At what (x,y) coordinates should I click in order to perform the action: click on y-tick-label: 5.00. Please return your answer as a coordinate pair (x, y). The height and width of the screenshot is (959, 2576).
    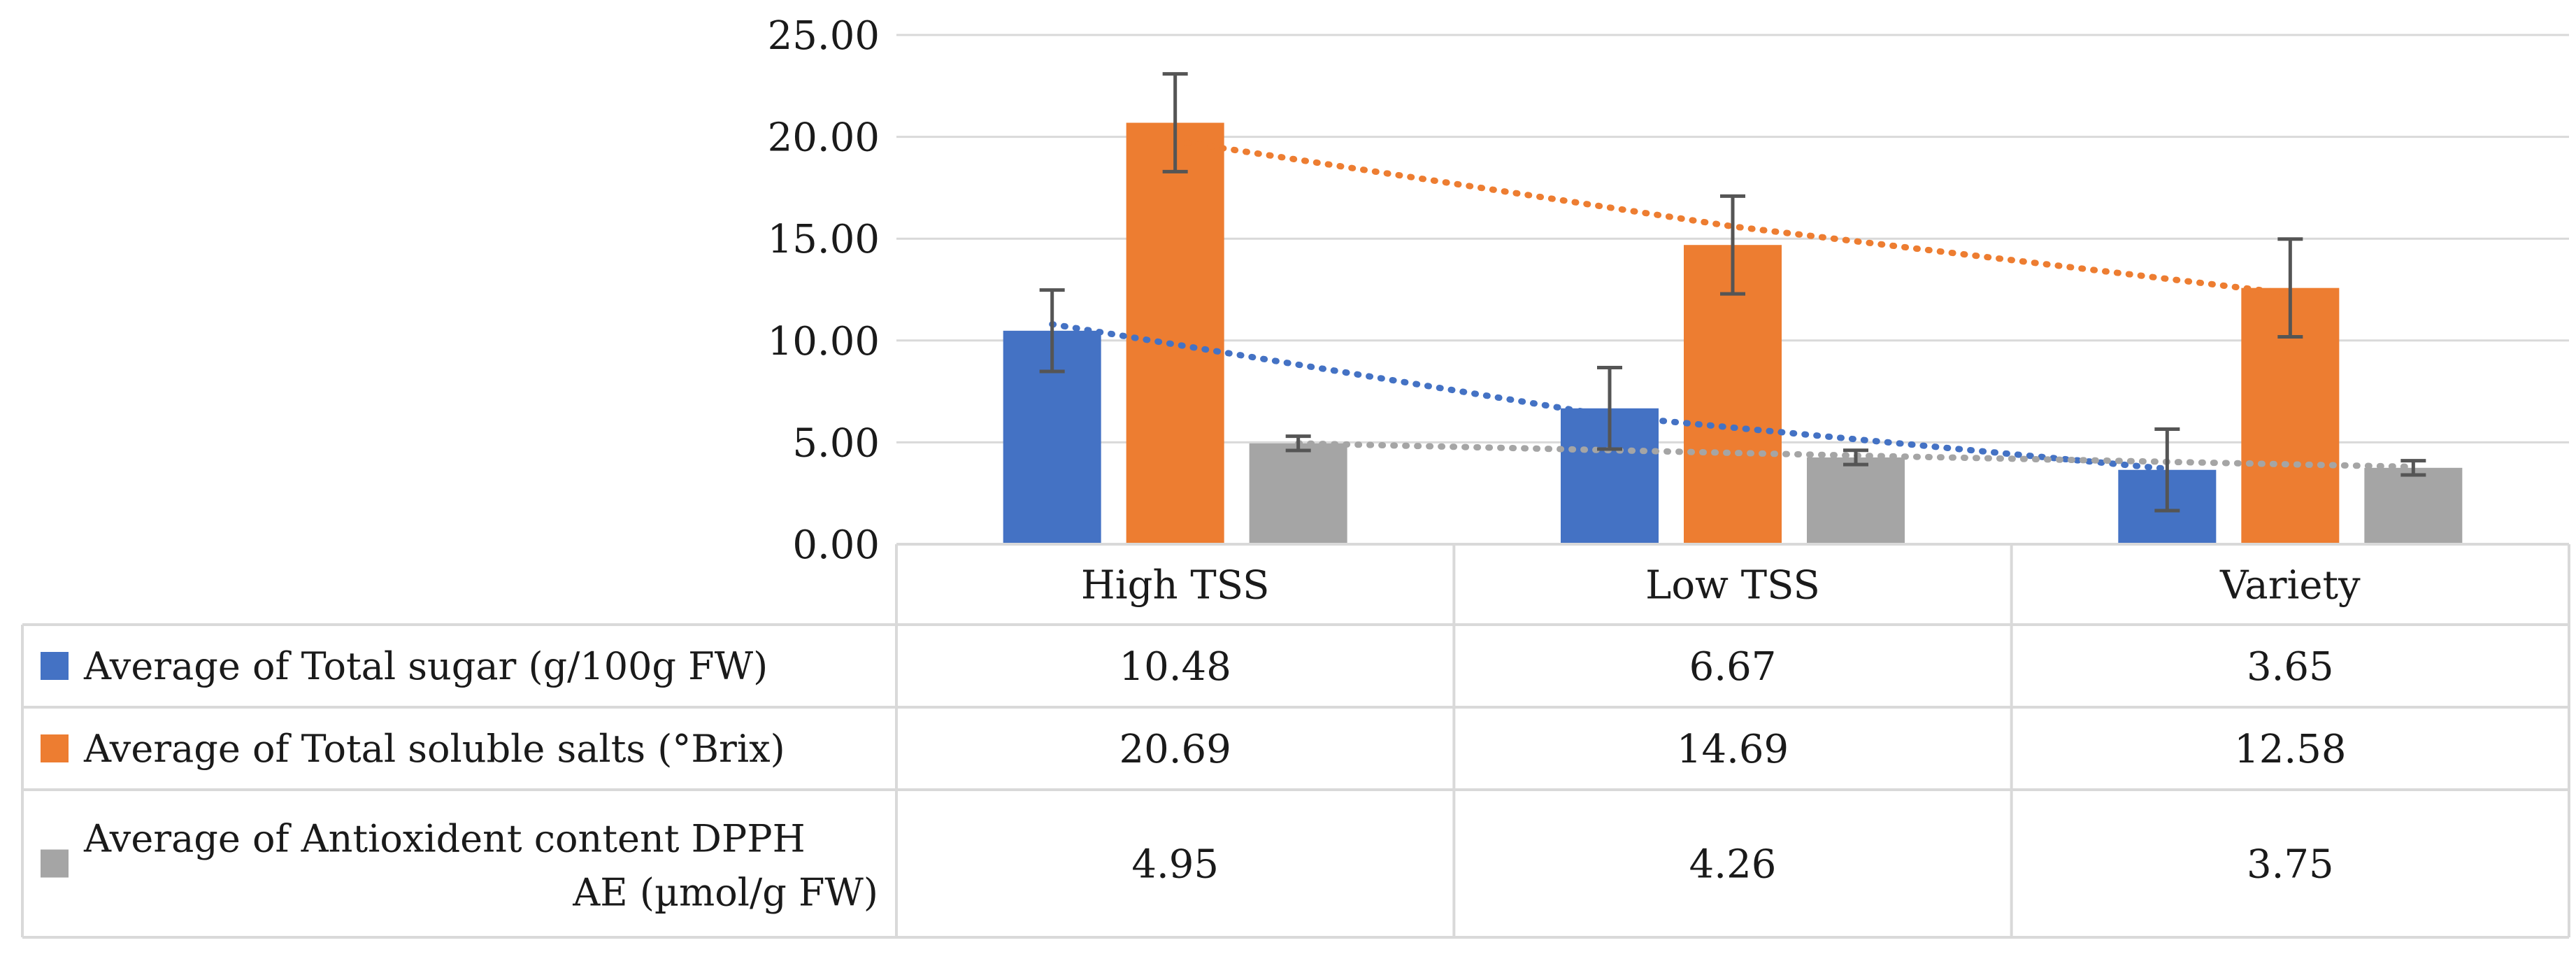
    Looking at the image, I should click on (836, 443).